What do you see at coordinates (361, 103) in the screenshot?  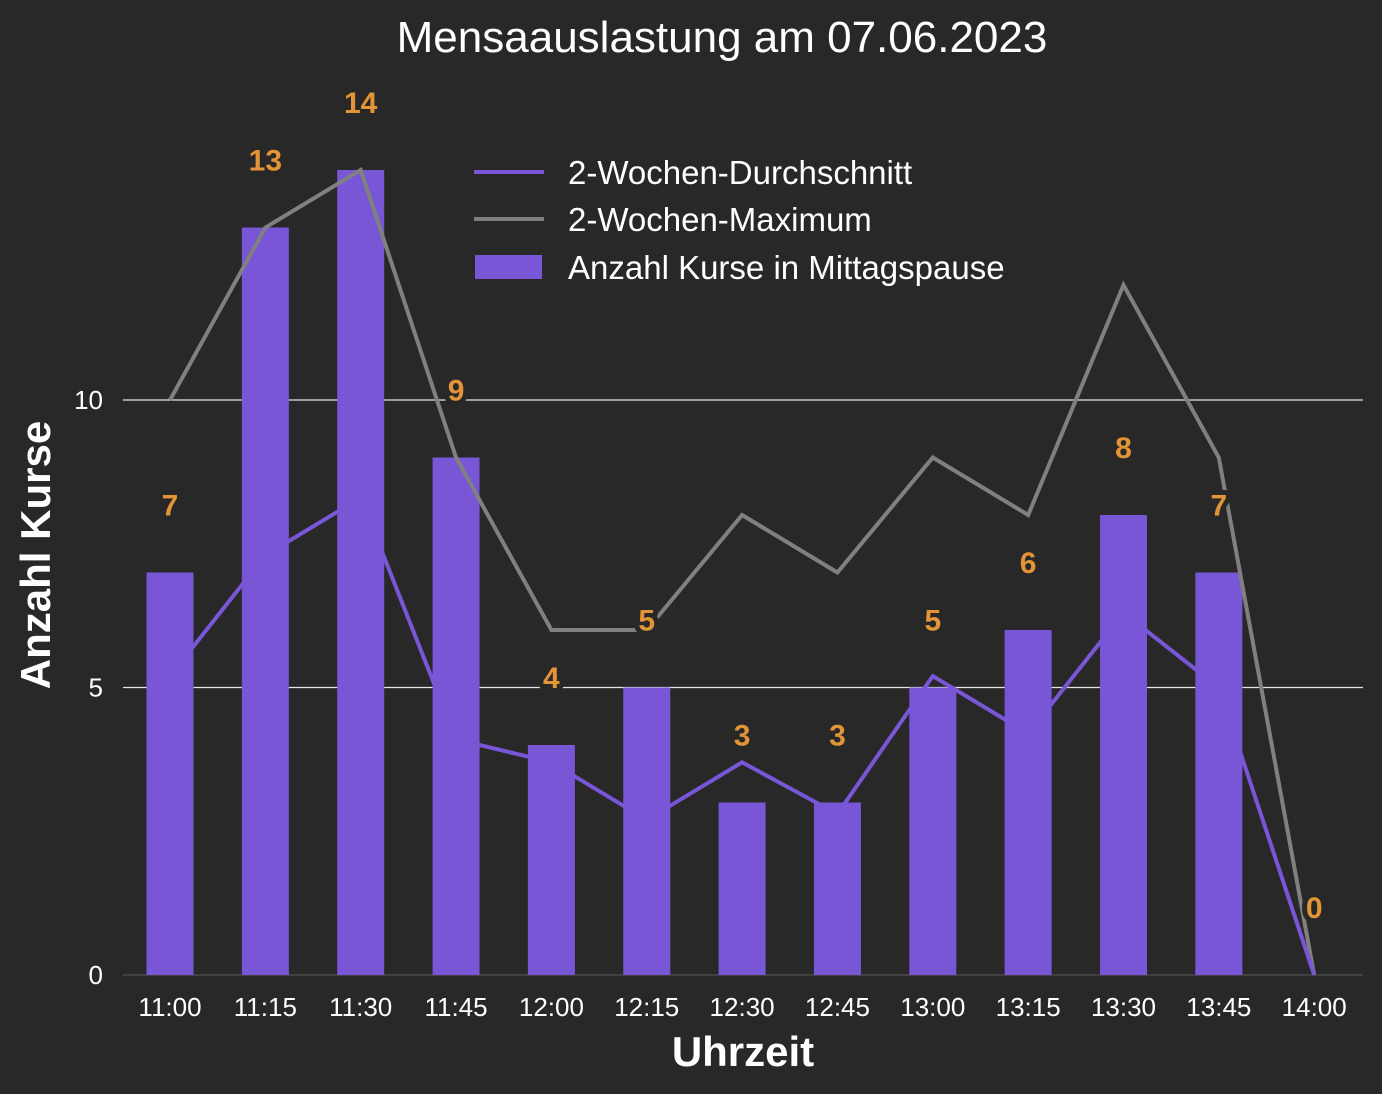 I see `bar-data-label: 14` at bounding box center [361, 103].